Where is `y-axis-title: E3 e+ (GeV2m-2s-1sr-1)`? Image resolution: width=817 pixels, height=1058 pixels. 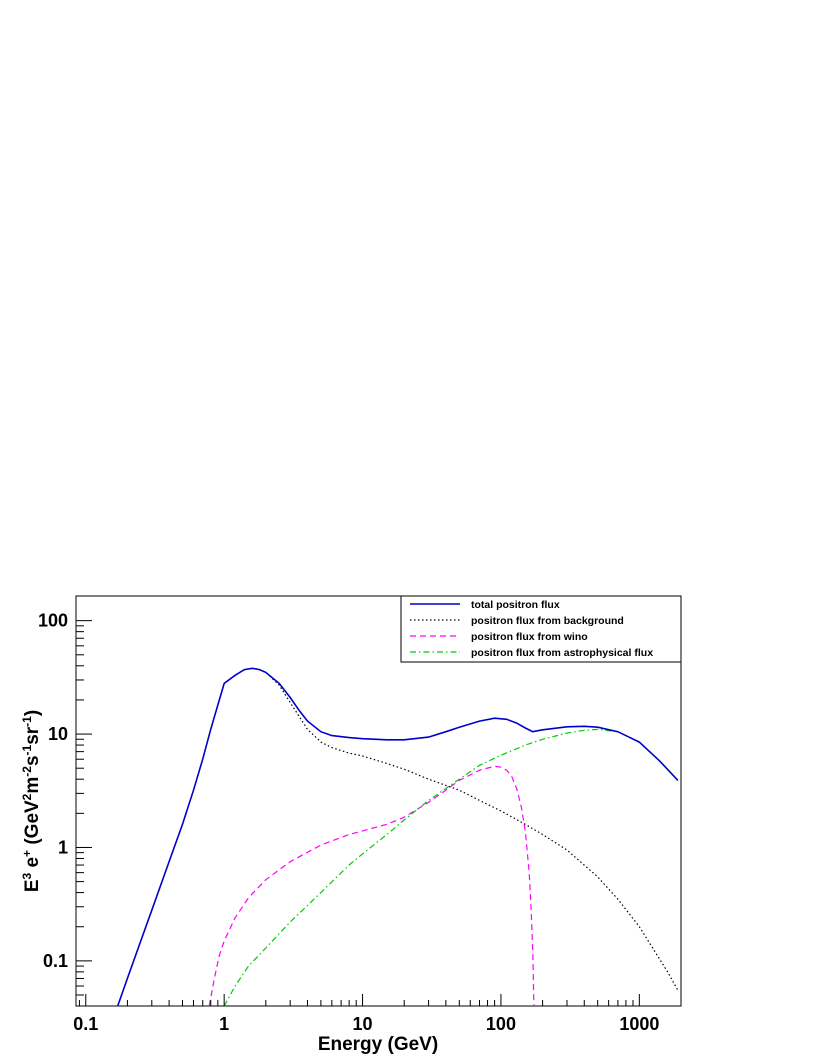 y-axis-title: E3 e+ (GeV2m-2s-1sr-1) is located at coordinates (31, 801).